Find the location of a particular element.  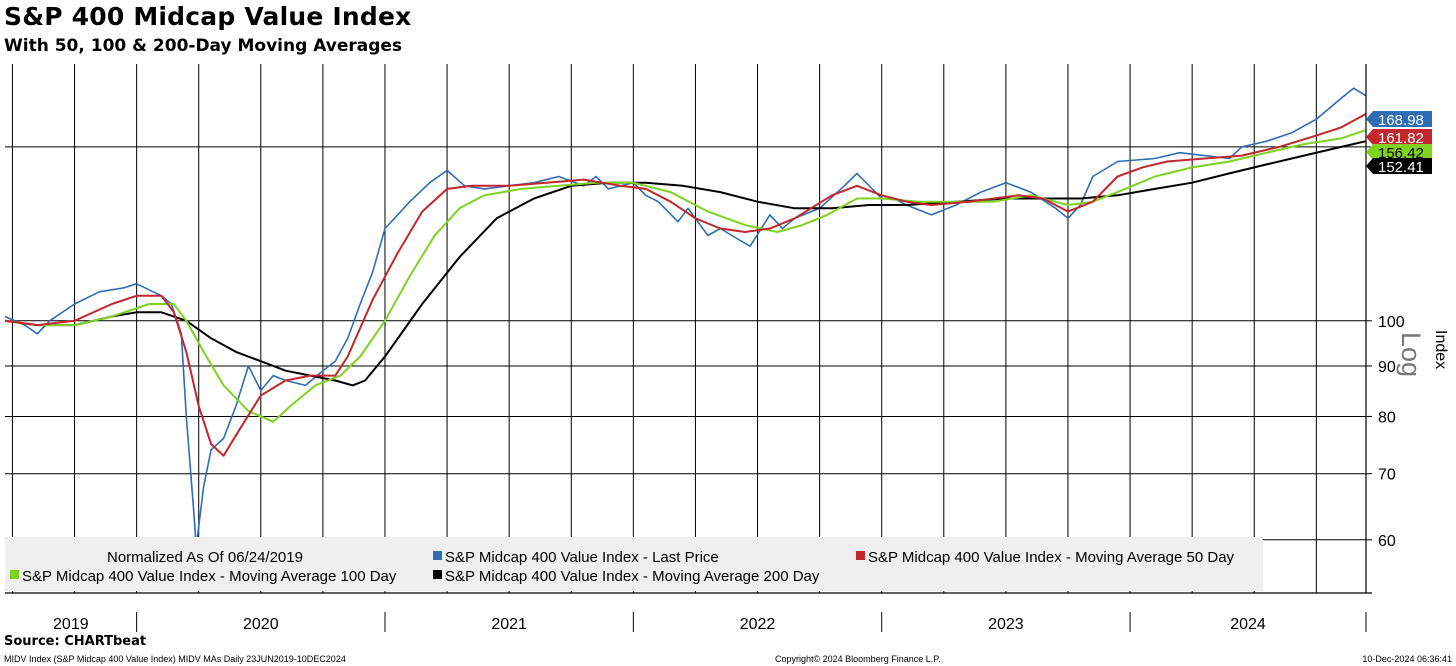

legend-box is located at coordinates (634, 564).